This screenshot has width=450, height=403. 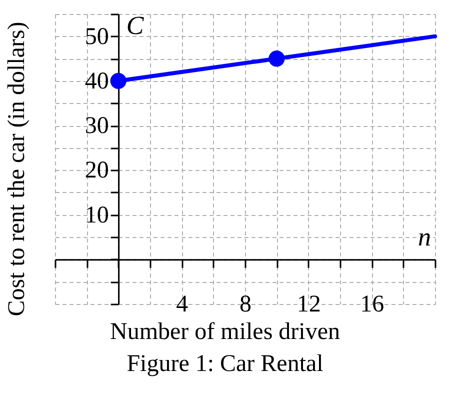 What do you see at coordinates (96, 126) in the screenshot?
I see `y-tick-label: 30` at bounding box center [96, 126].